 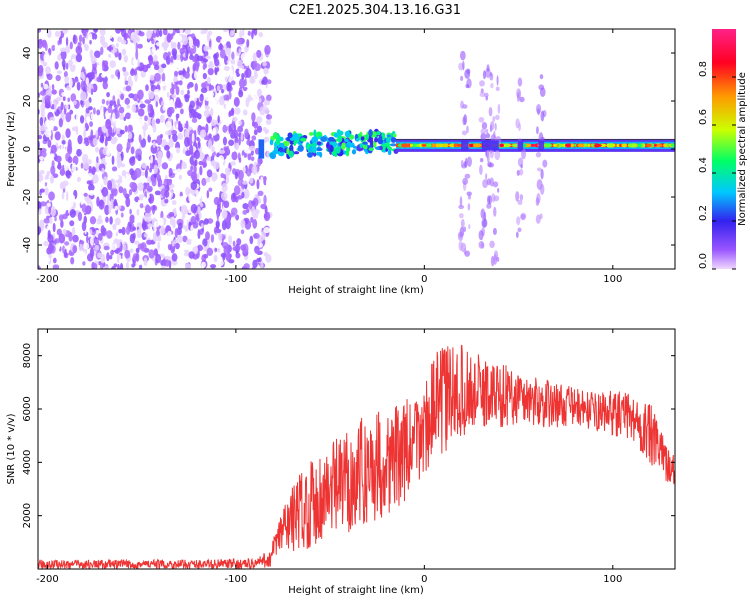 I want to click on y-tick-label: 8000, so click(x=27, y=355).